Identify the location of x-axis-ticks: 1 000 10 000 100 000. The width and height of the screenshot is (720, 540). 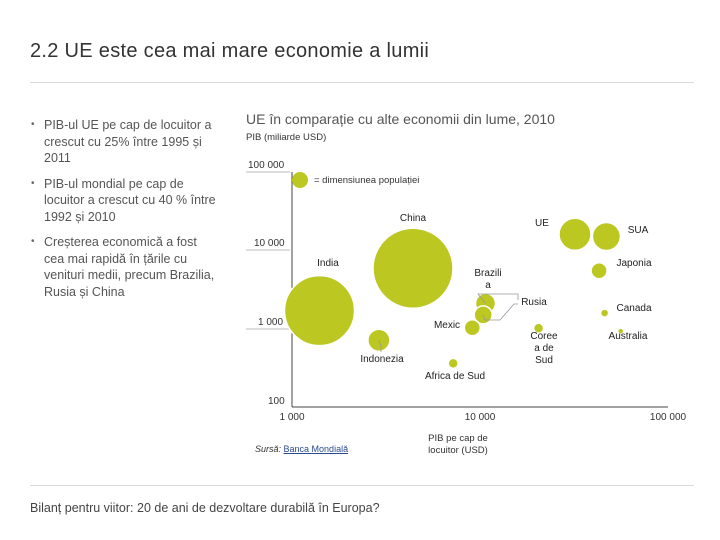
(482, 417).